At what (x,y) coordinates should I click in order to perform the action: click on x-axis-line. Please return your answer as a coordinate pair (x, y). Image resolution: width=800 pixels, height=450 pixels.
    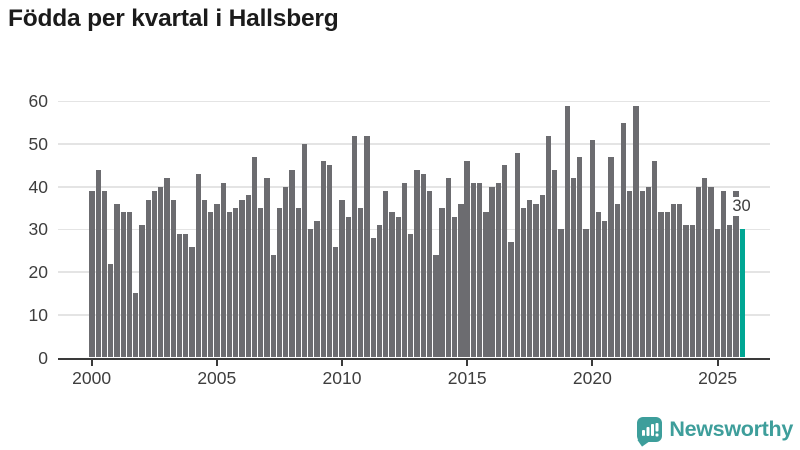
    Looking at the image, I should click on (414, 359).